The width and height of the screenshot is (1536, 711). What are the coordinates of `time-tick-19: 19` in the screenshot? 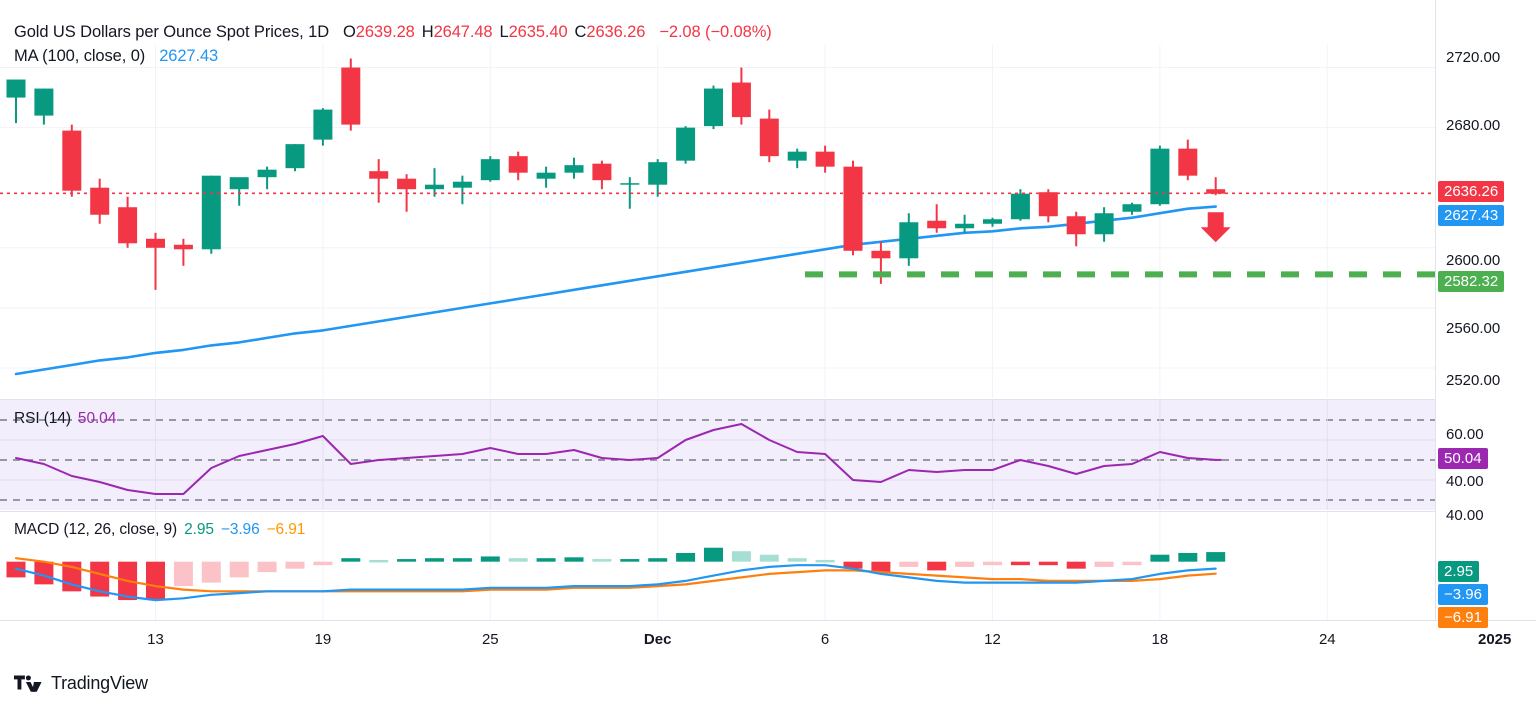 It's located at (323, 639).